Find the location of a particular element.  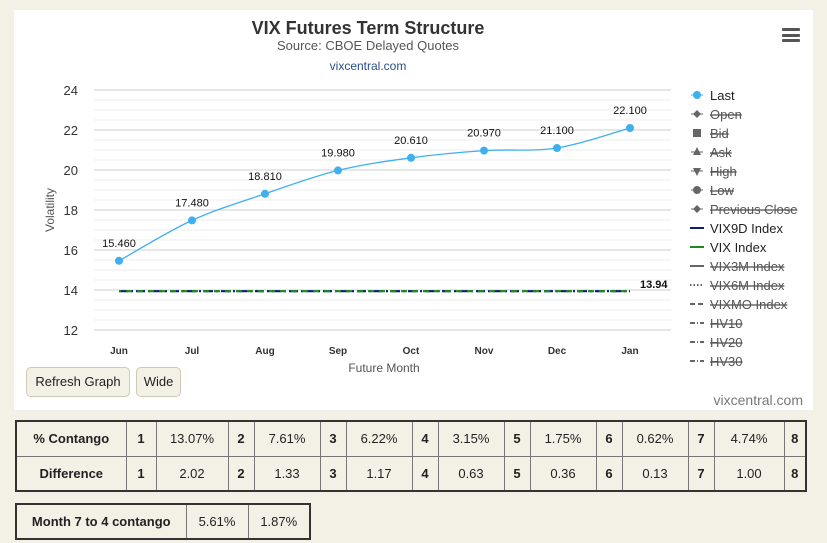

legend-item-ask: Ask is located at coordinates (711, 152).